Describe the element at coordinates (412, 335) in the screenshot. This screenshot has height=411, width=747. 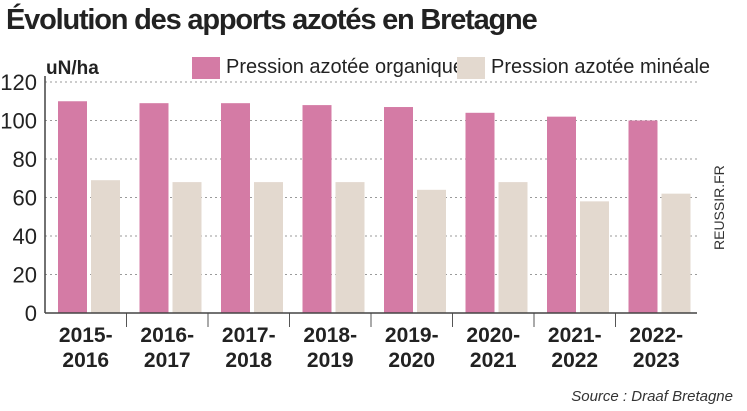
I see `x-tick-label: 2019-` at that location.